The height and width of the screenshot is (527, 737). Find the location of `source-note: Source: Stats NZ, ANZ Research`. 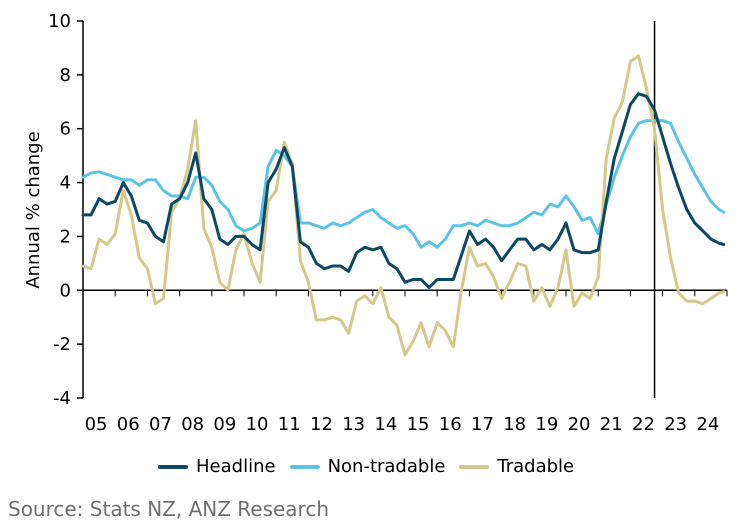

source-note: Source: Stats NZ, ANZ Research is located at coordinates (169, 509).